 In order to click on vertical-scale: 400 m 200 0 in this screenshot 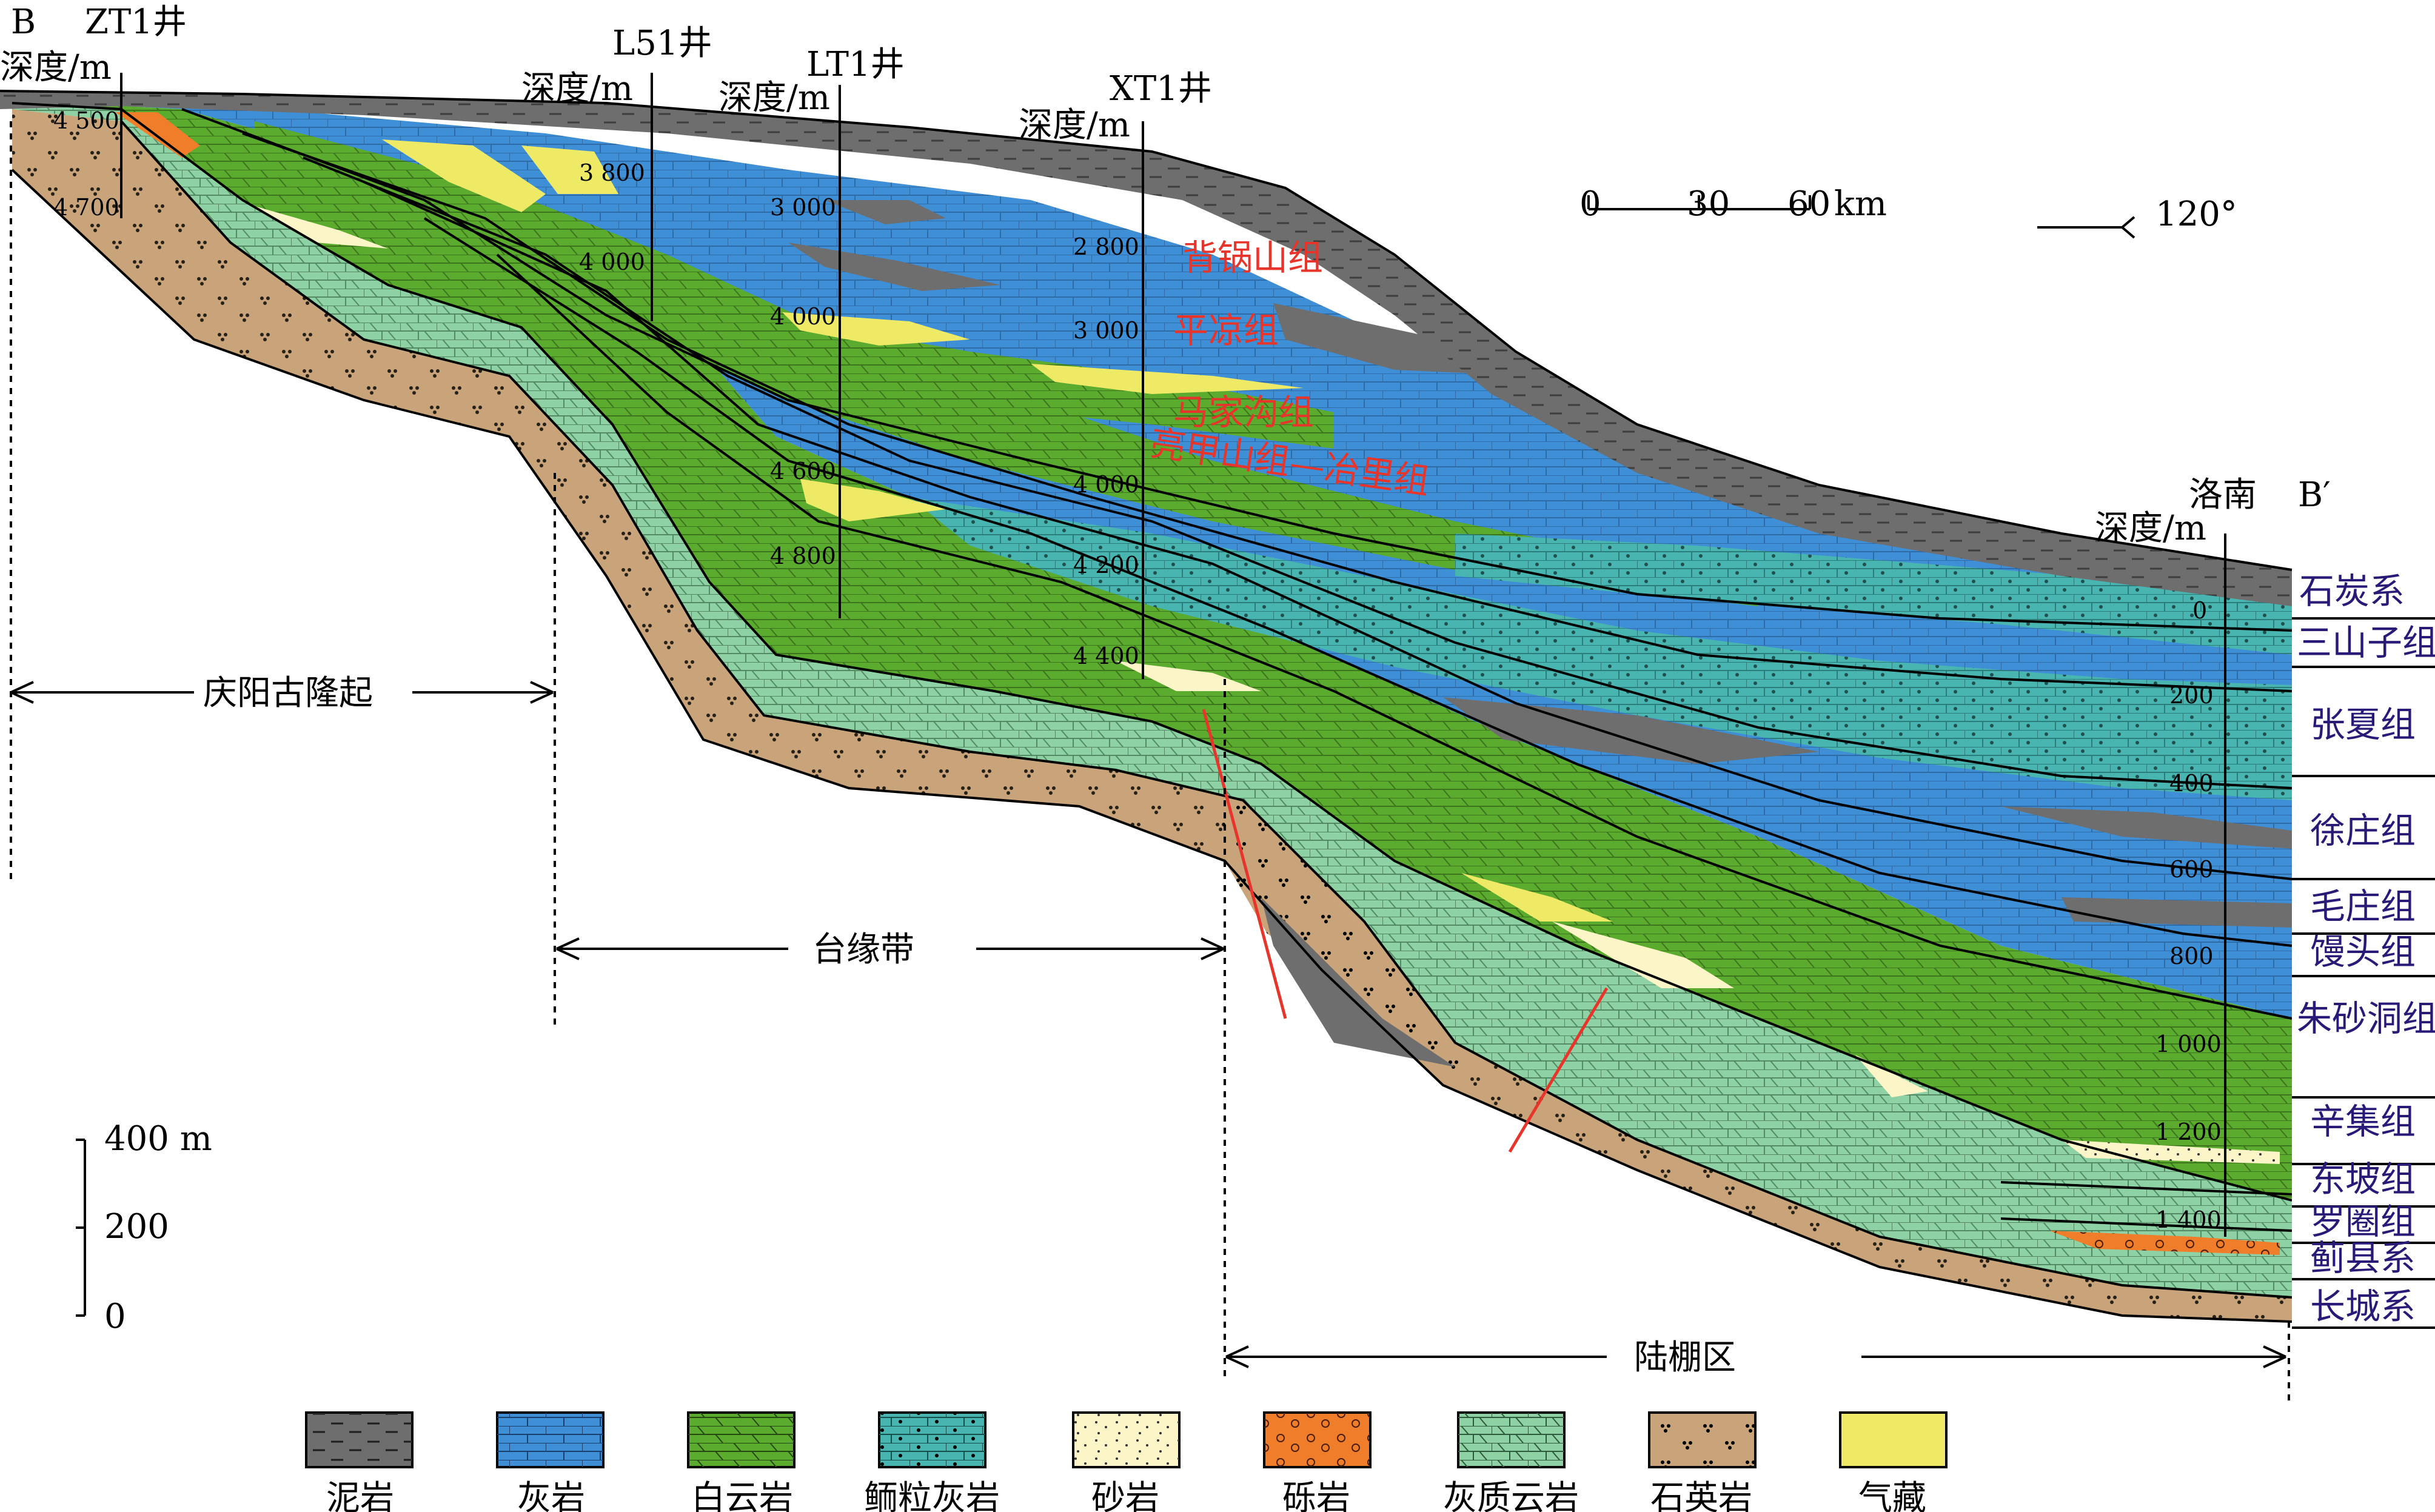, I will do `click(144, 1228)`.